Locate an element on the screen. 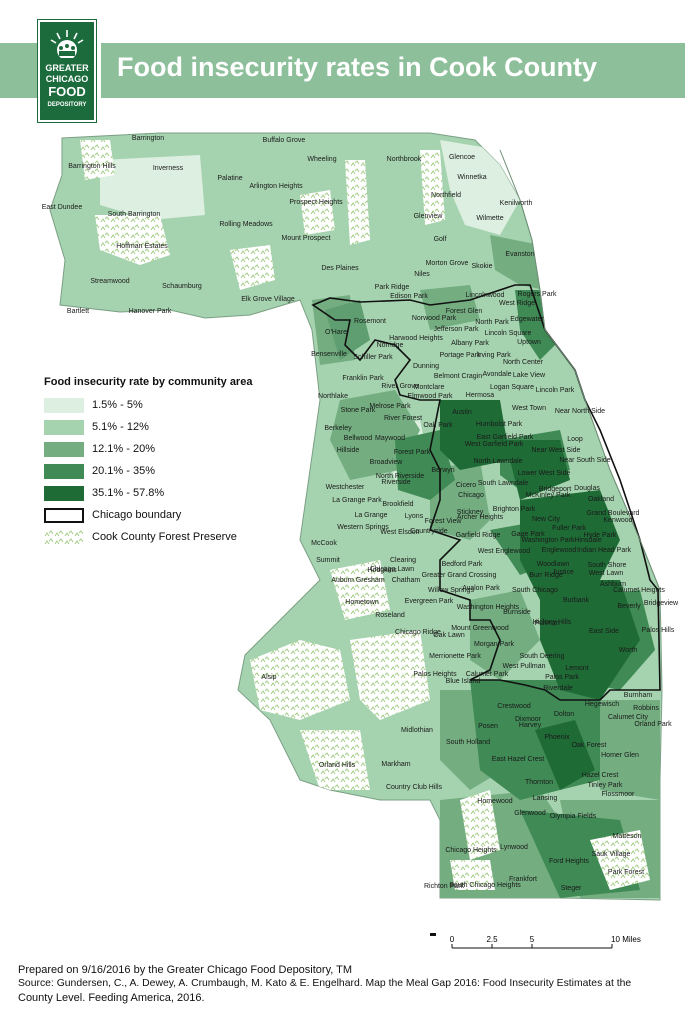  place-label-bellwood: Bellwood is located at coordinates (358, 438).